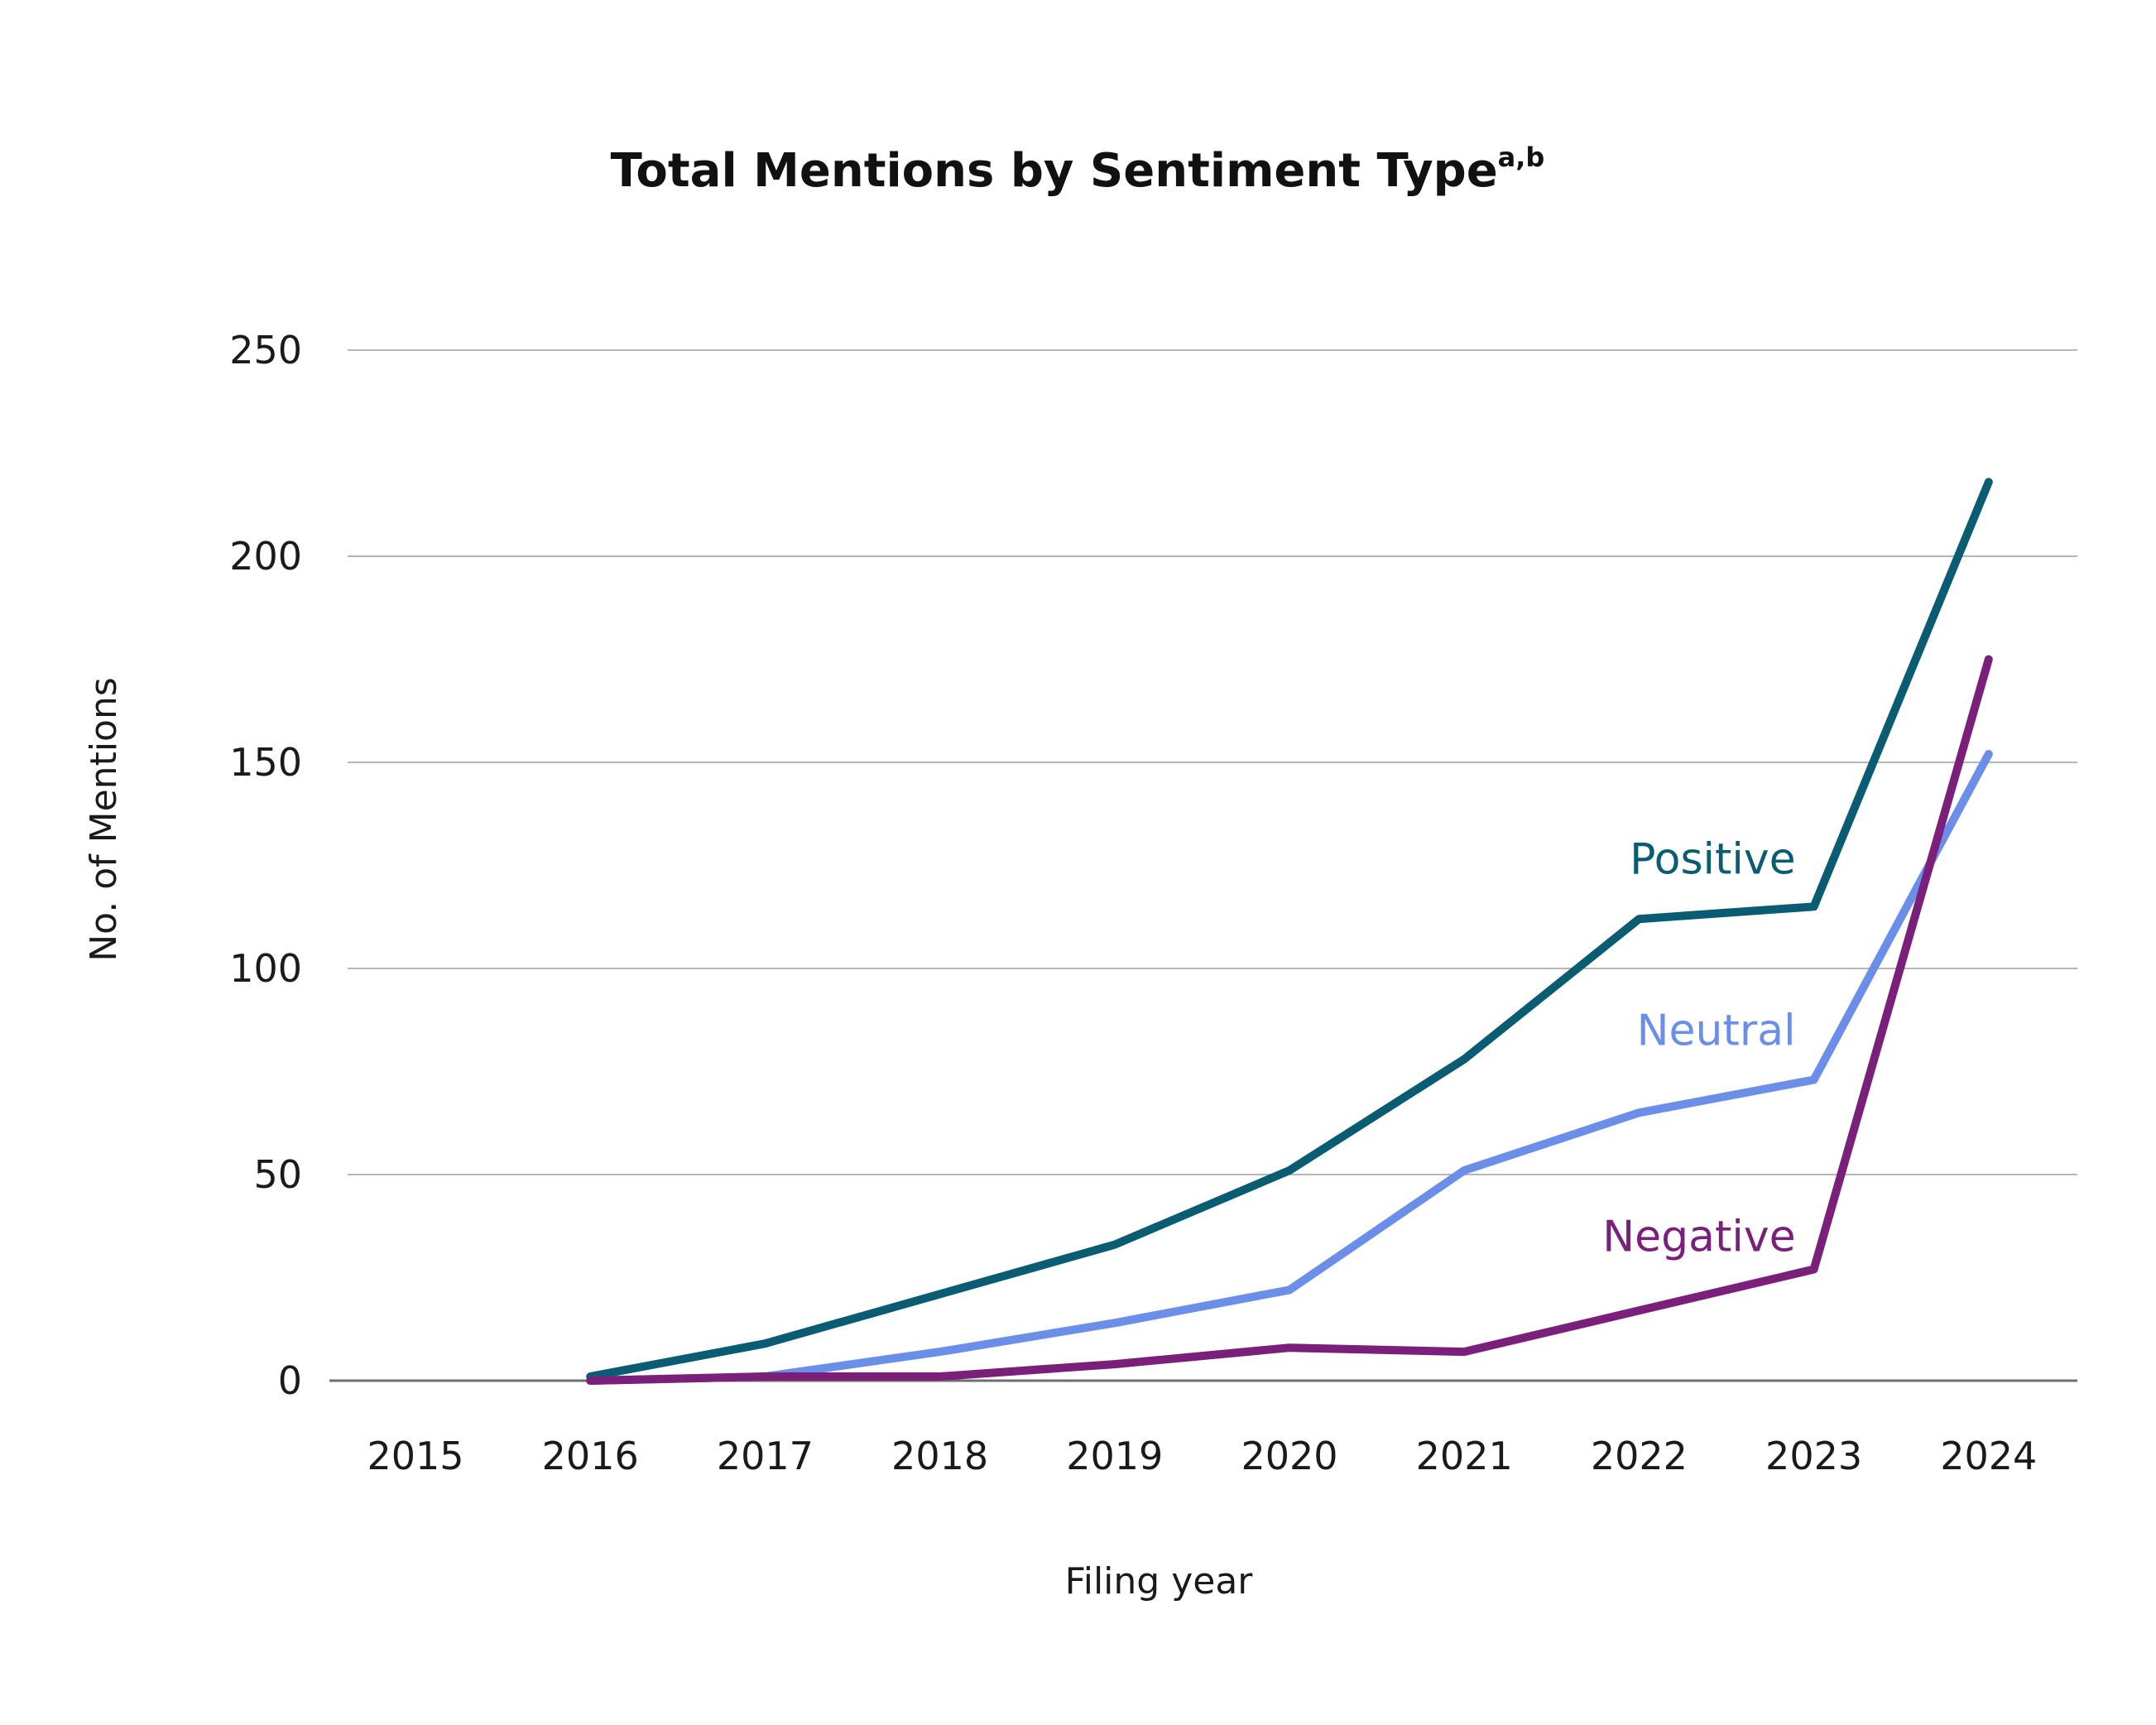 The width and height of the screenshot is (2156, 1725). What do you see at coordinates (1159, 1581) in the screenshot?
I see `x-axis-title: Filing year` at bounding box center [1159, 1581].